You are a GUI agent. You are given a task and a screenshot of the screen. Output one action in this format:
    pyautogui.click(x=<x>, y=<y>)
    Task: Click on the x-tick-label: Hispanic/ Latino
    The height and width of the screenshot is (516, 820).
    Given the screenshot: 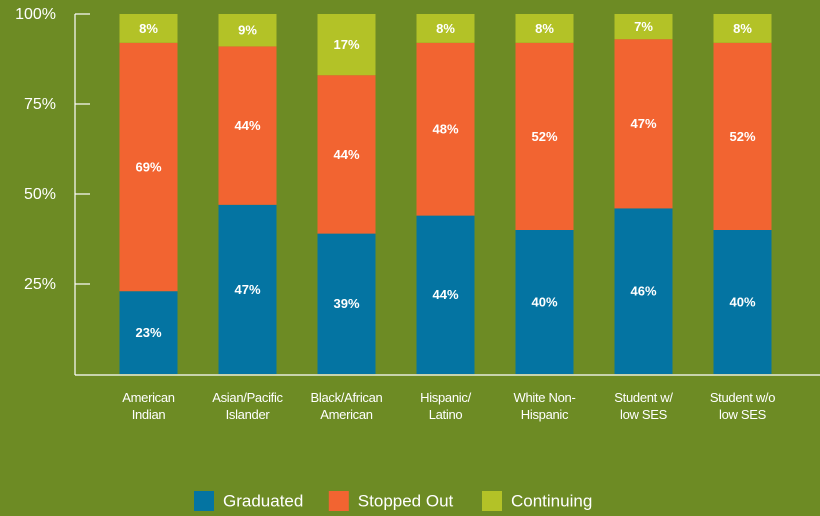 What is the action you would take?
    pyautogui.click(x=445, y=406)
    